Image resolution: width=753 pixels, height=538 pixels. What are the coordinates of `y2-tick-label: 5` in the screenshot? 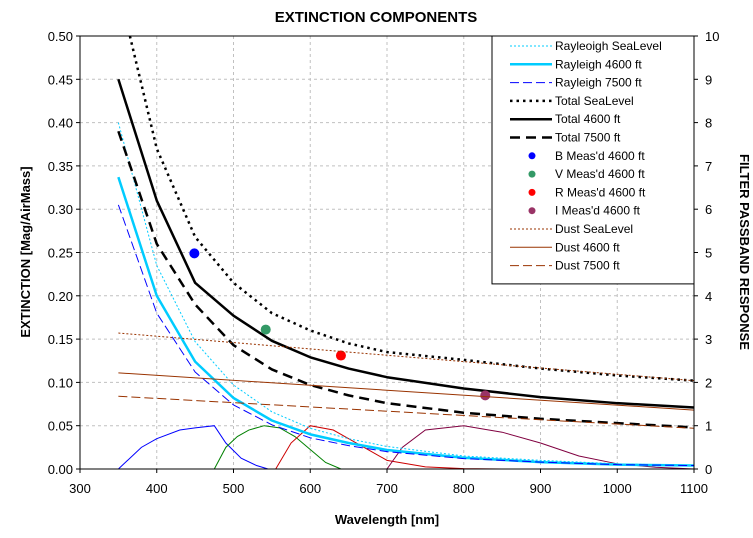 It's located at (708, 253).